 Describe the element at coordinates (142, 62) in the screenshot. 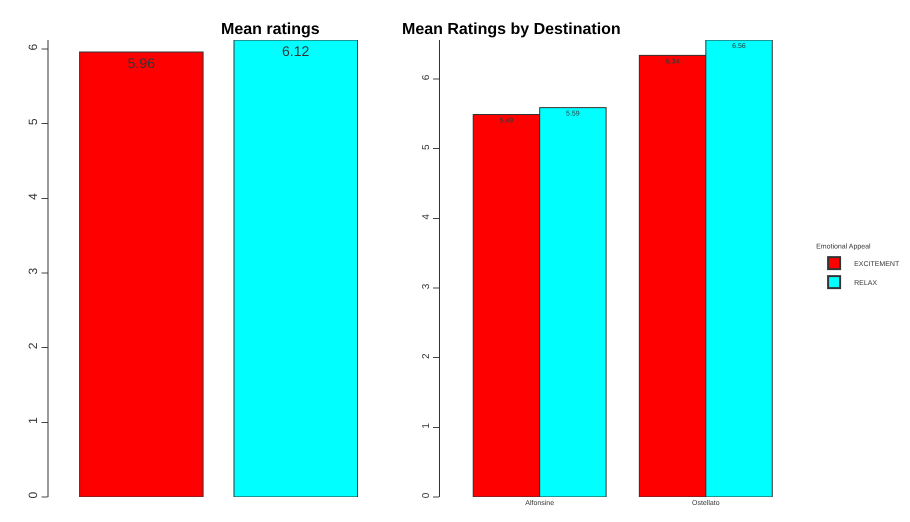

I see `data-label: 5.96` at that location.